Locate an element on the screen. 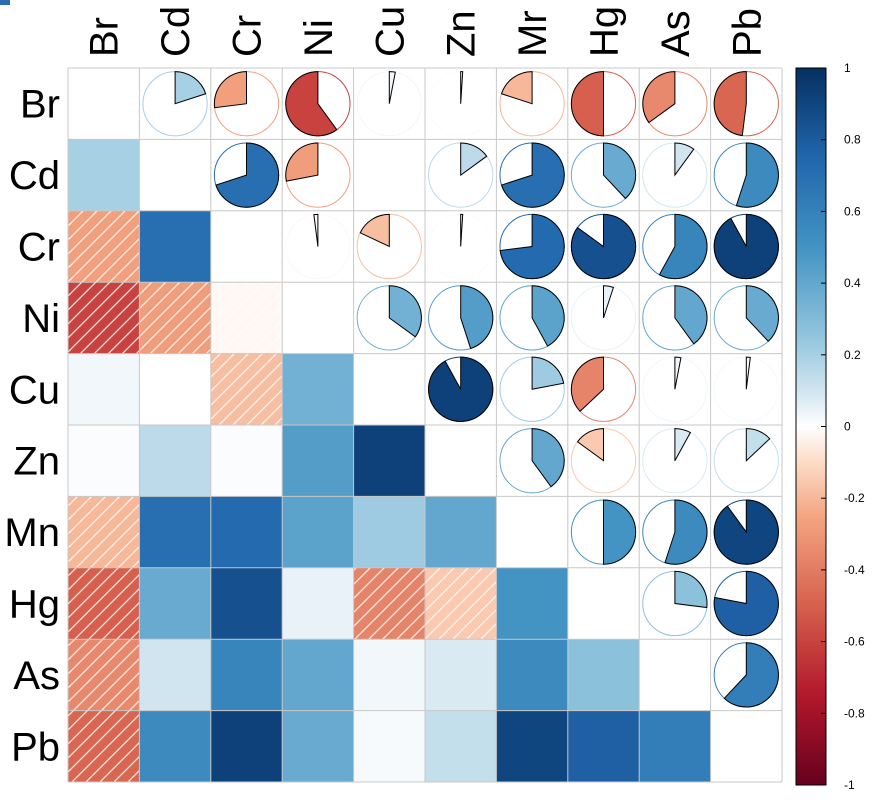 This screenshot has height=804, width=890. cell-br-as-pie-wedge is located at coordinates (659, 97).